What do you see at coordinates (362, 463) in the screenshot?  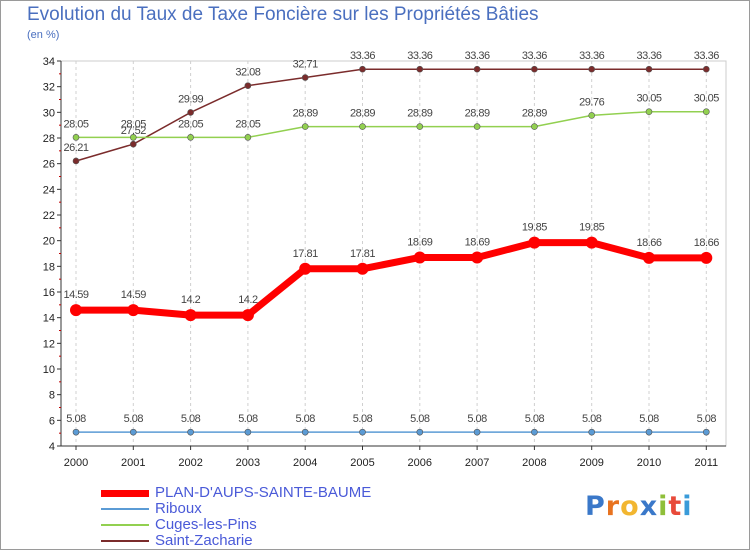 I see `x-tick-label: 2005` at bounding box center [362, 463].